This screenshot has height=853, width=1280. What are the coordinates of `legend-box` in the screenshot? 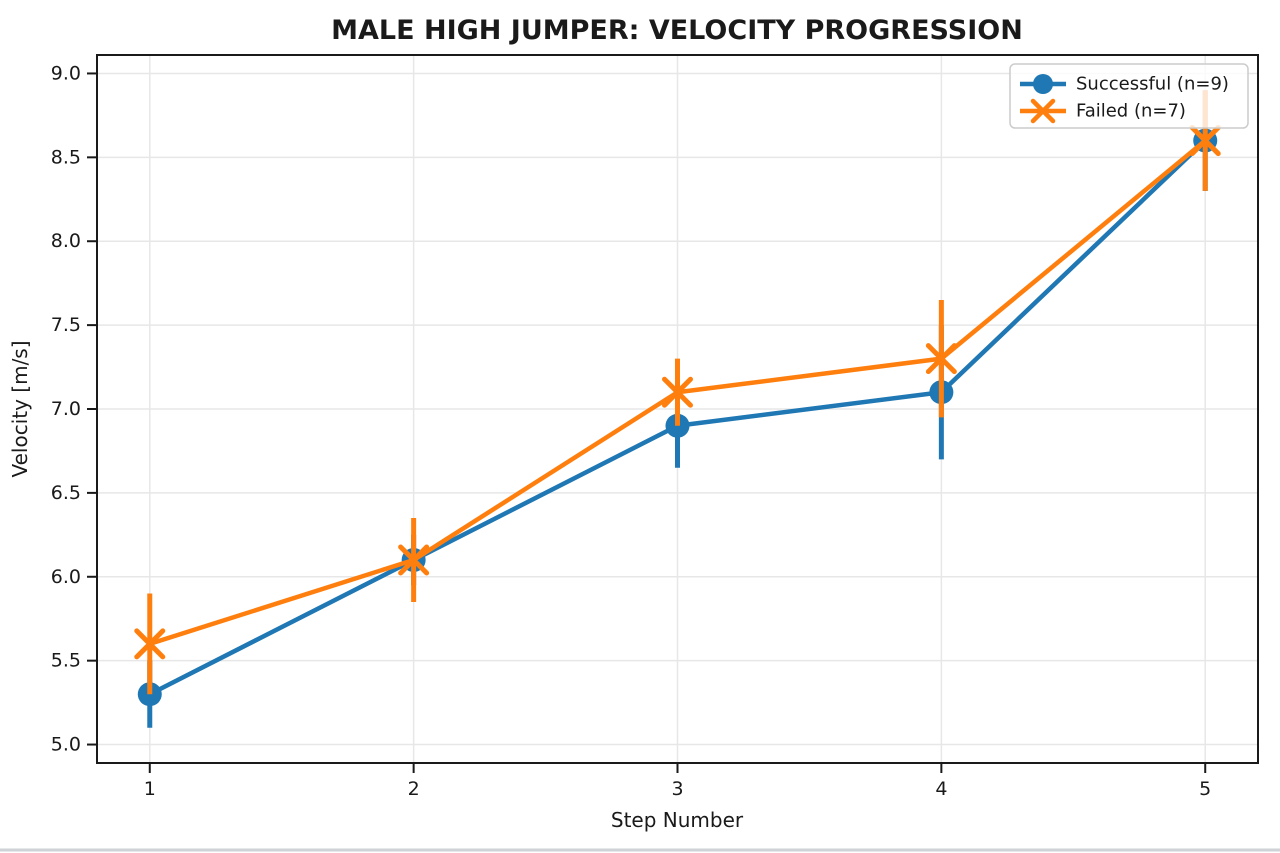 It's located at (1129, 96).